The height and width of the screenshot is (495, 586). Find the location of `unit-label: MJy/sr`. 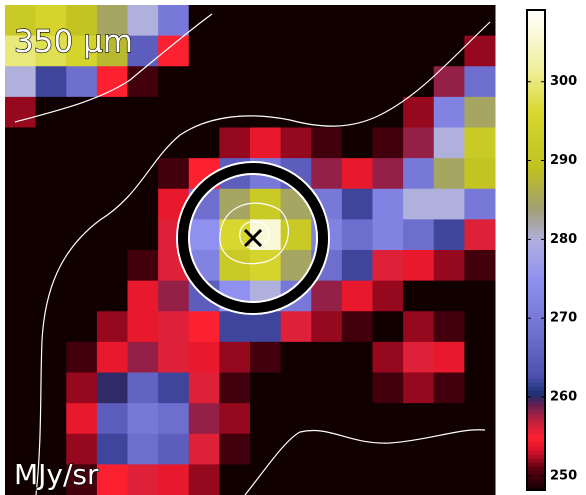

unit-label: MJy/sr is located at coordinates (56, 474).